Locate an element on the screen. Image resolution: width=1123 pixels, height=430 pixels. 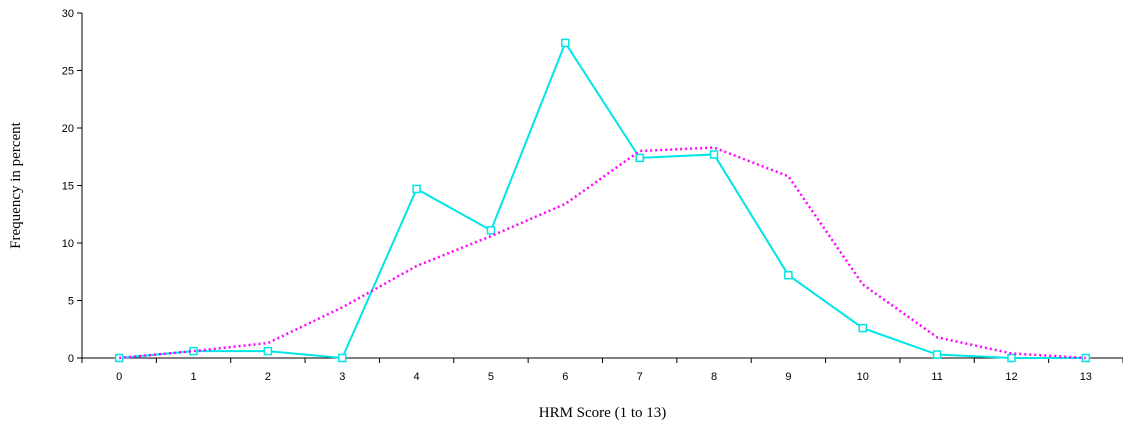
y-tick-label: 0 is located at coordinates (71, 359).